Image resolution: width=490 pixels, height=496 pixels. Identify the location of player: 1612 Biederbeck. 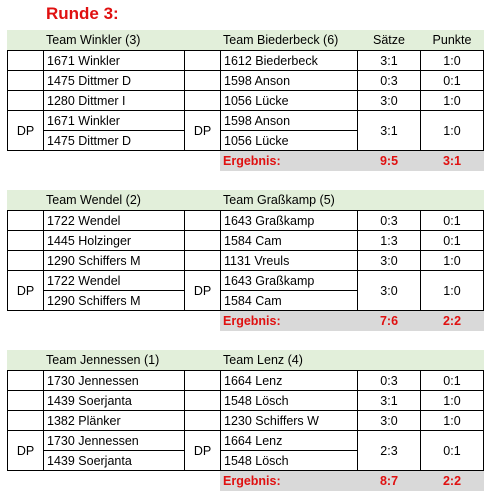
(289, 60).